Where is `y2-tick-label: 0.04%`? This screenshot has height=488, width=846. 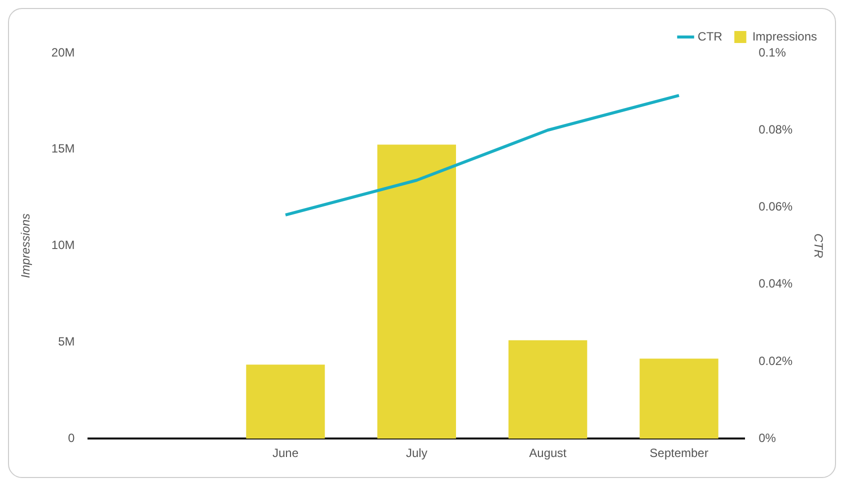 y2-tick-label: 0.04% is located at coordinates (775, 283).